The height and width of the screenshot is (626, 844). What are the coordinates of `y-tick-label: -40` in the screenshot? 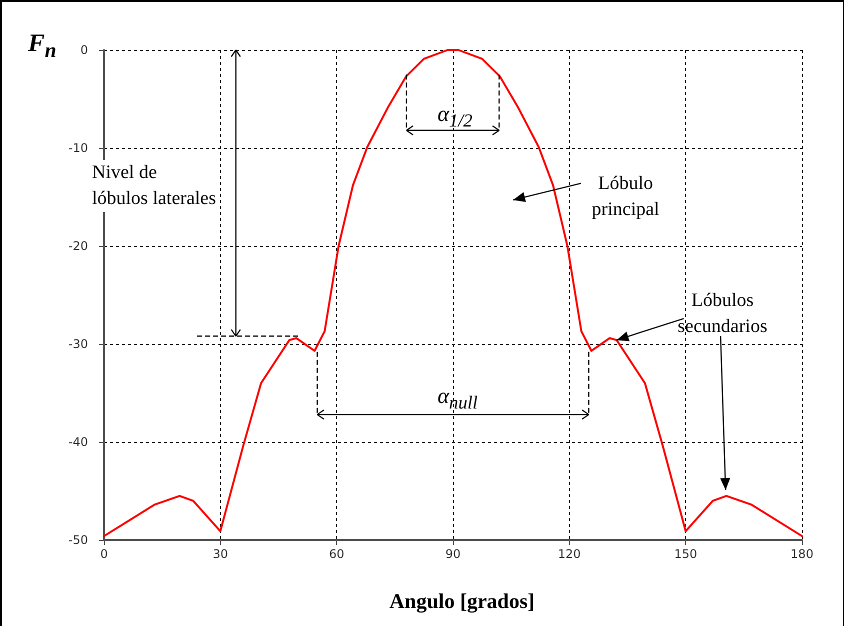 It's located at (78, 442).